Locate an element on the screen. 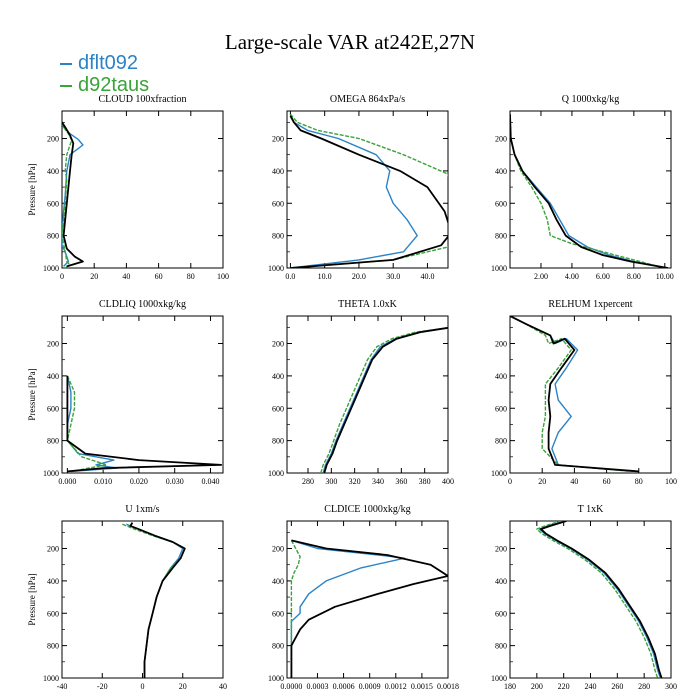 This screenshot has width=700, height=700. x-tick-label: 6.00 is located at coordinates (603, 276).